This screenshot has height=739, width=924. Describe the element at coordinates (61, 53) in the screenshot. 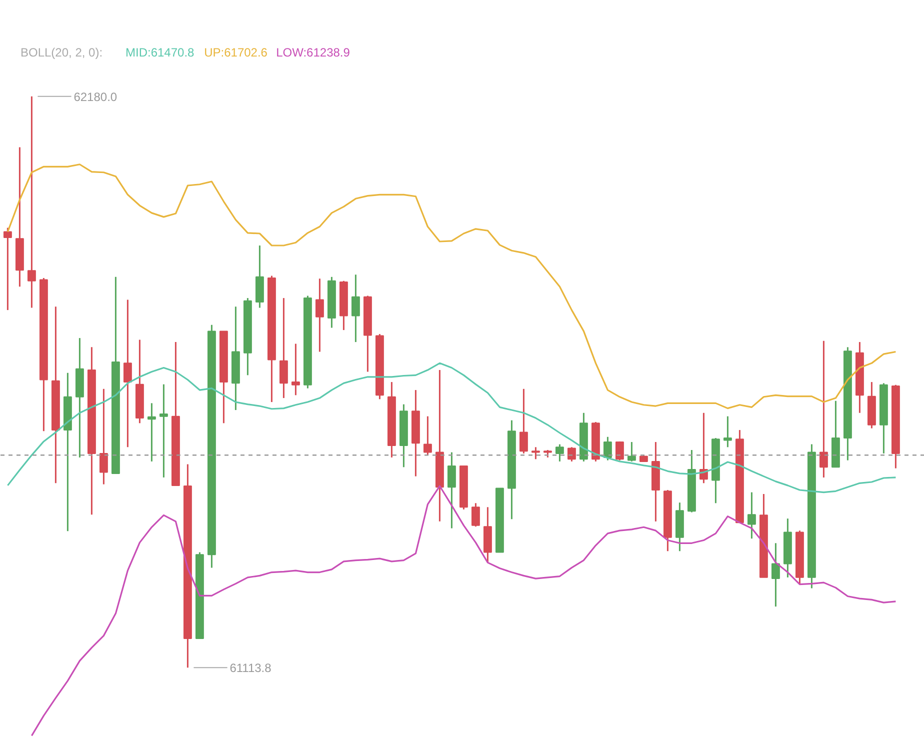

I see `chart-title: BOLL(20, 2, 0):` at that location.